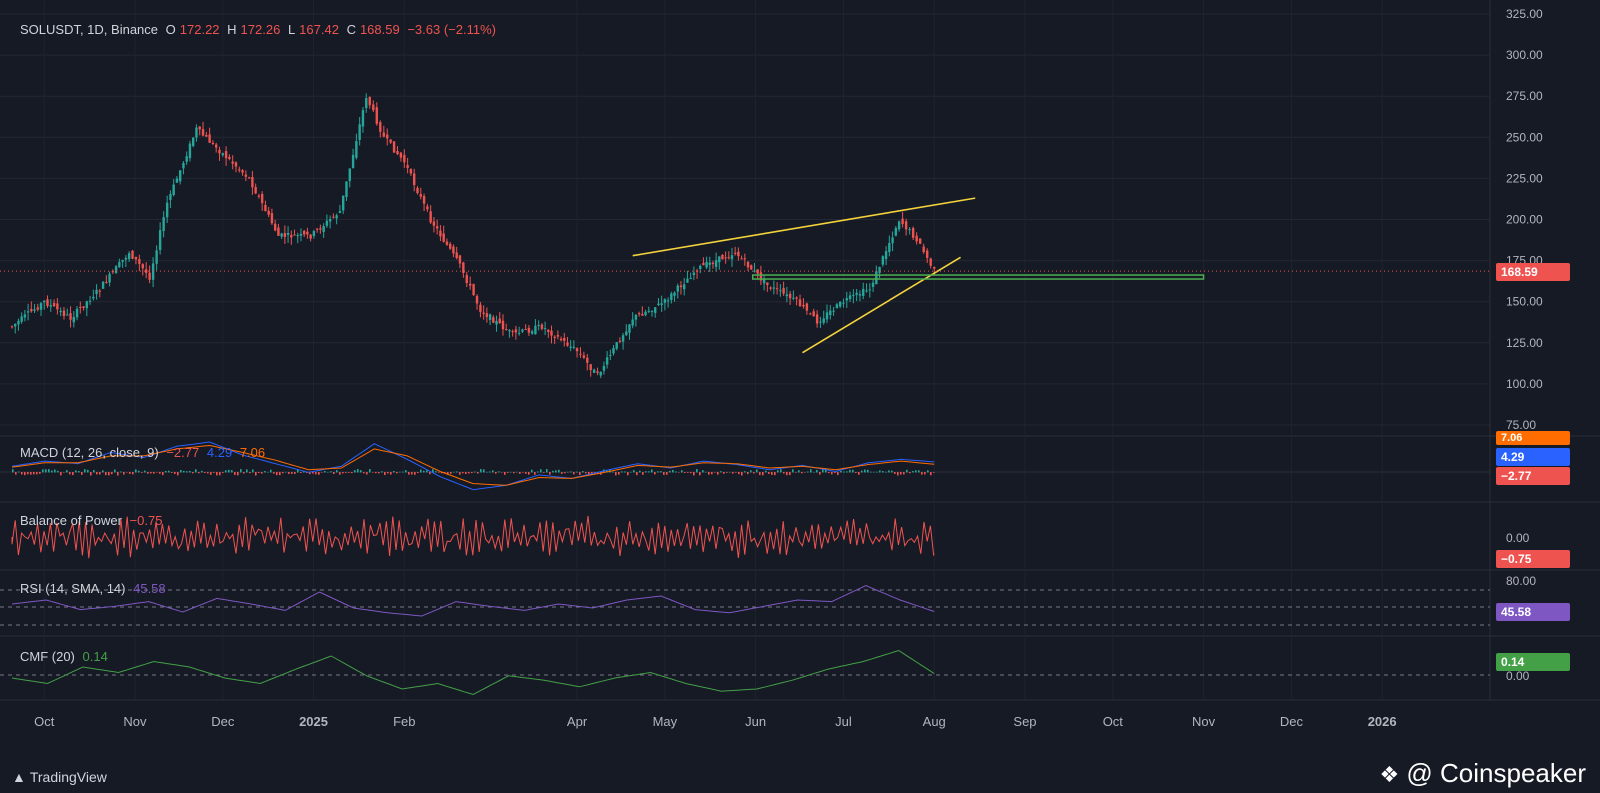  I want to click on y-tick-label: 150.00, so click(1524, 302).